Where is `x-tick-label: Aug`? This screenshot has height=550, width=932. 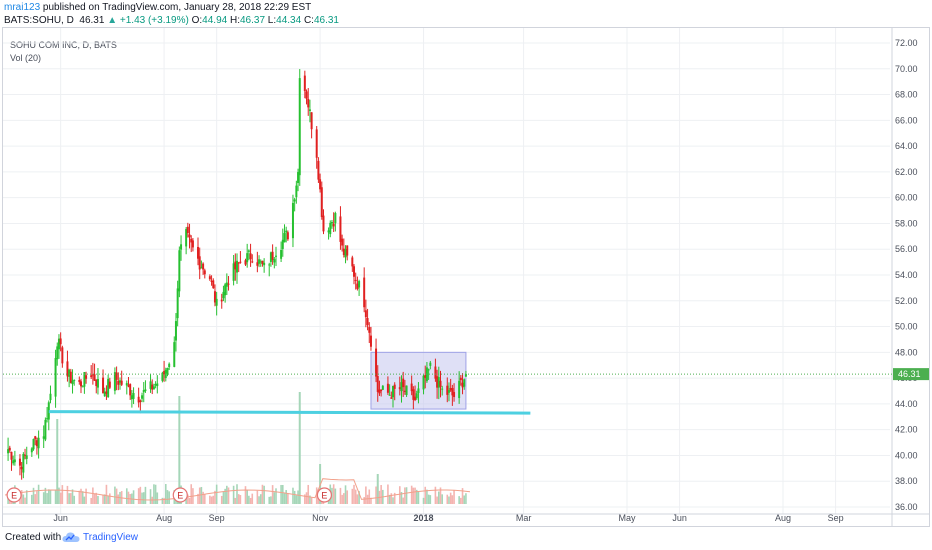
x-tick-label: Aug is located at coordinates (783, 518).